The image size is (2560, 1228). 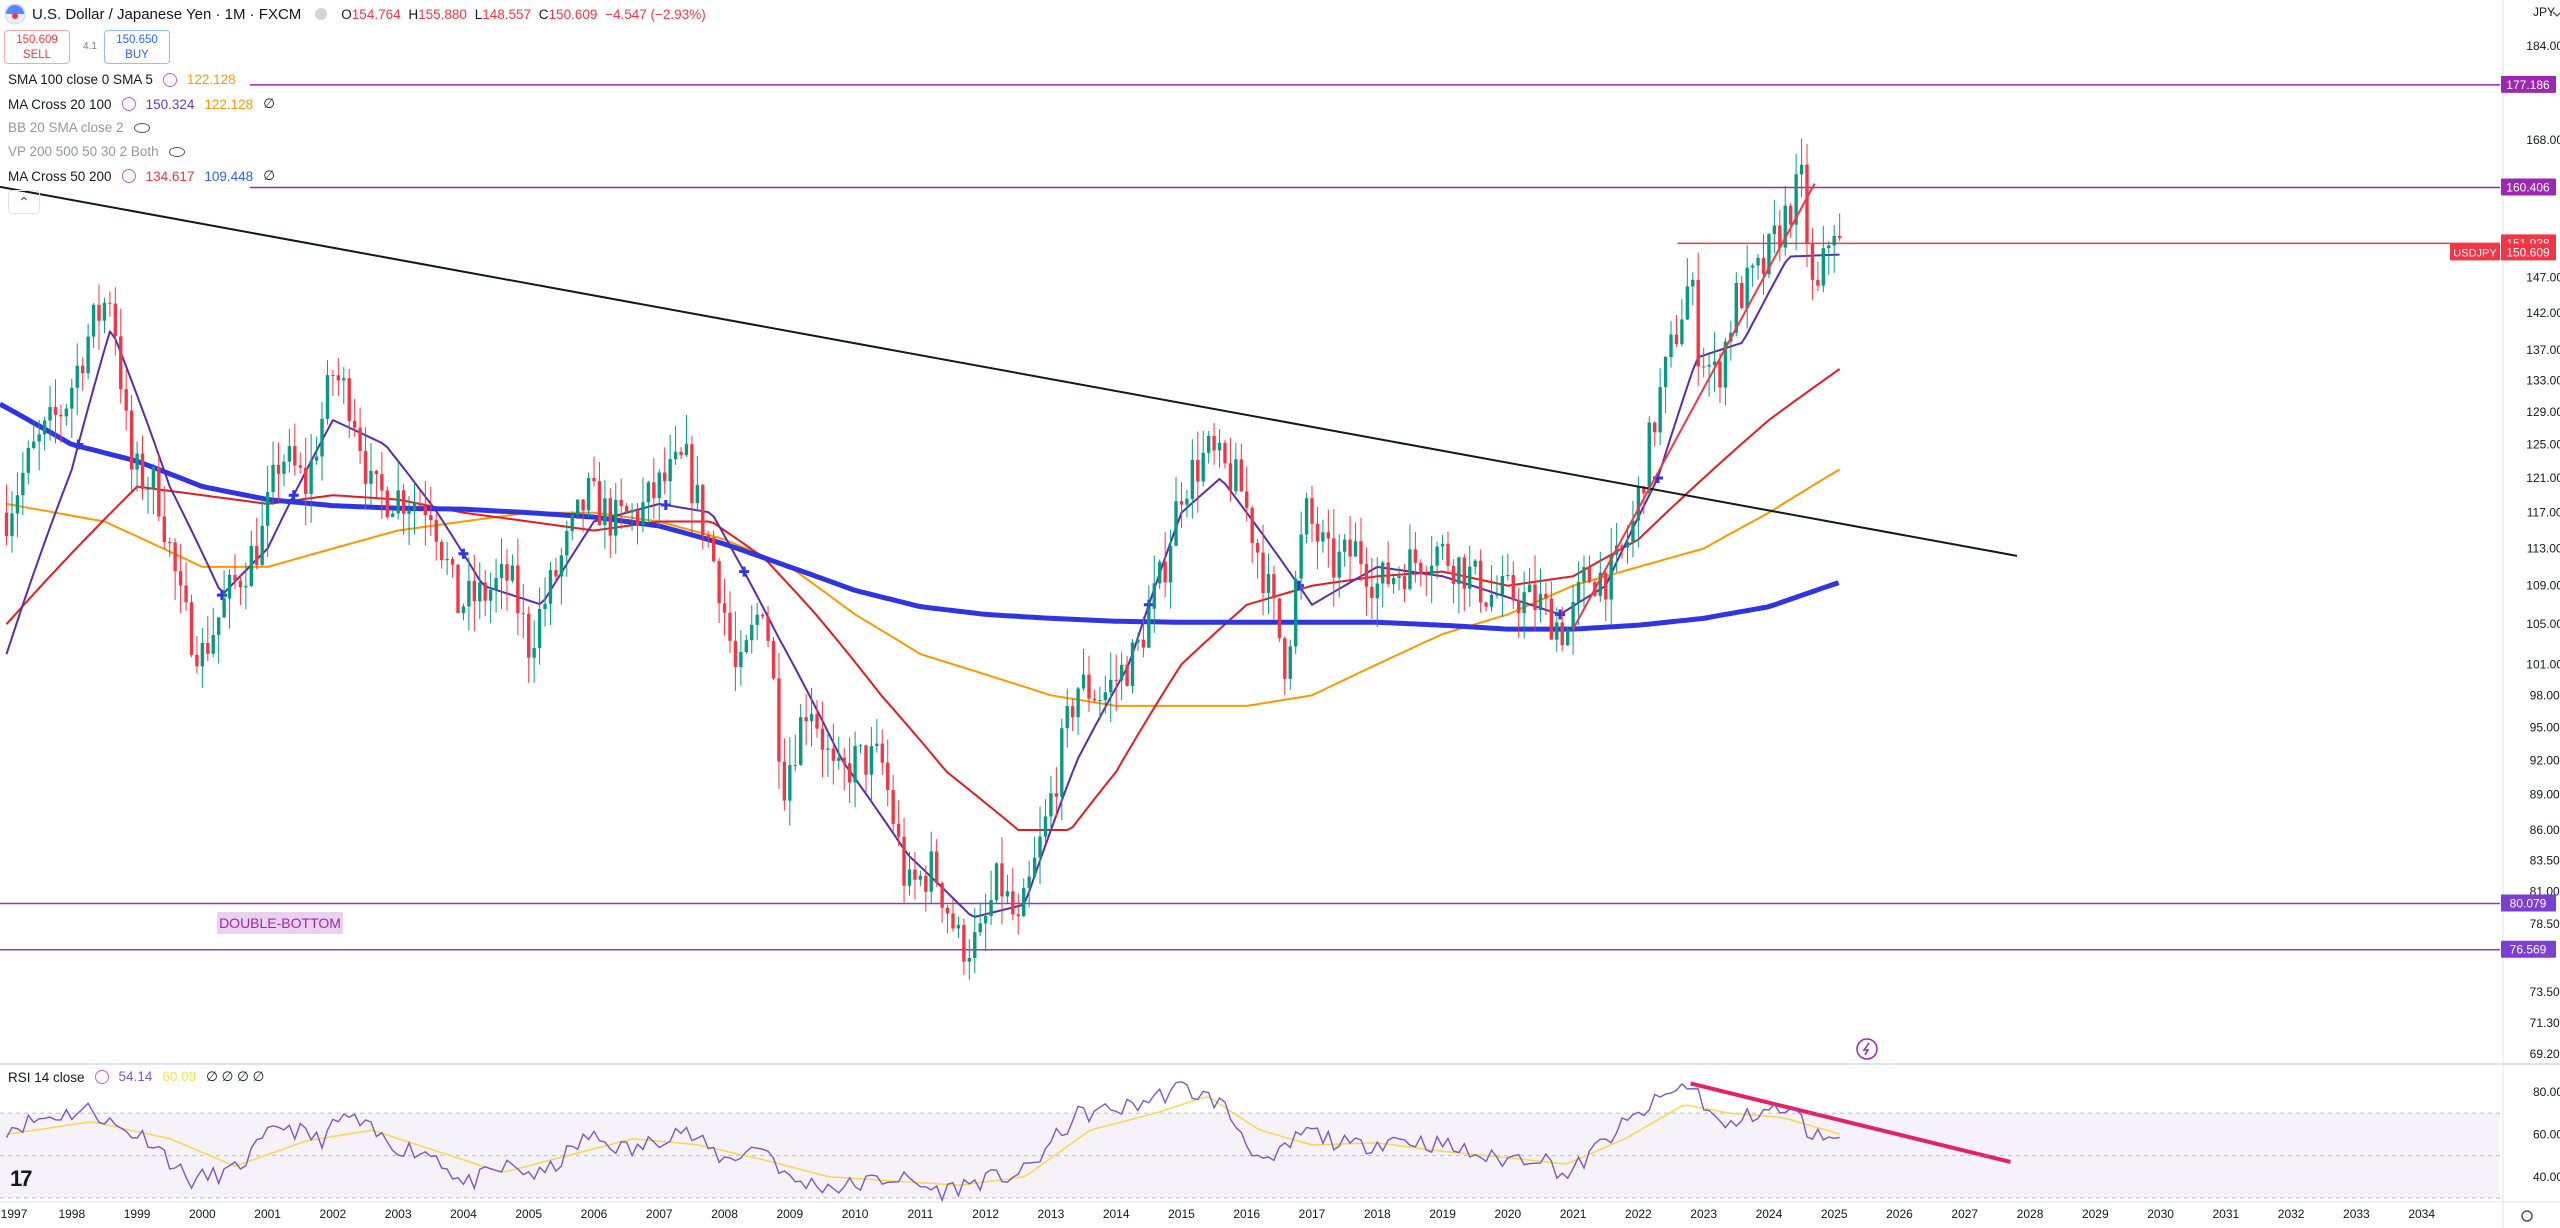 I want to click on level-badge, so click(x=2528, y=187).